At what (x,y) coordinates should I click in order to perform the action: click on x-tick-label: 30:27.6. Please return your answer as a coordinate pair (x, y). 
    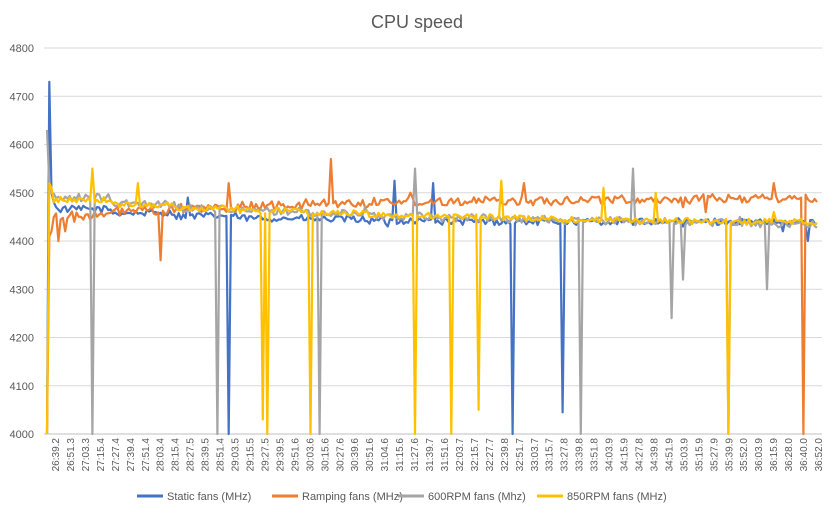
    Looking at the image, I should click on (340, 455).